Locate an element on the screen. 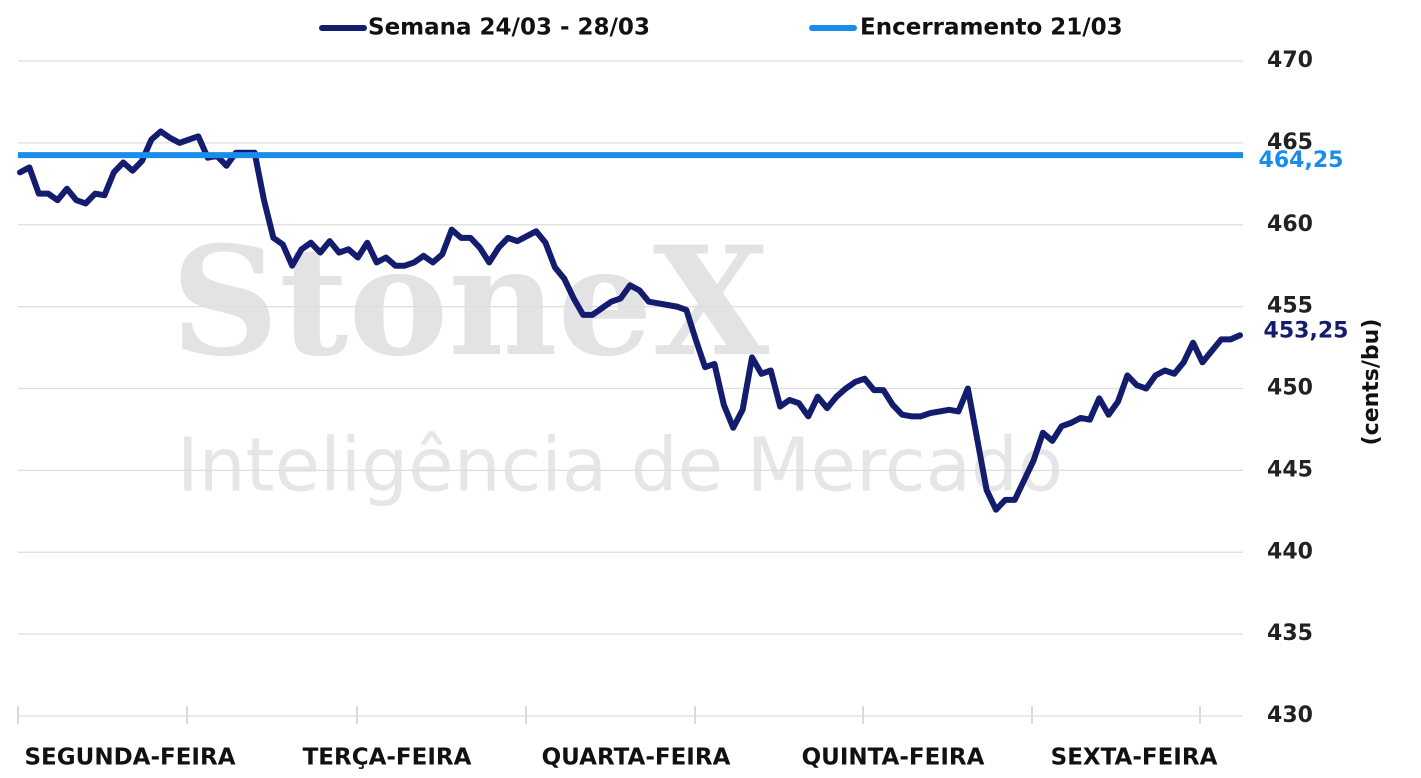 The image size is (1421, 778). y-tick-label: 440 is located at coordinates (1290, 551).